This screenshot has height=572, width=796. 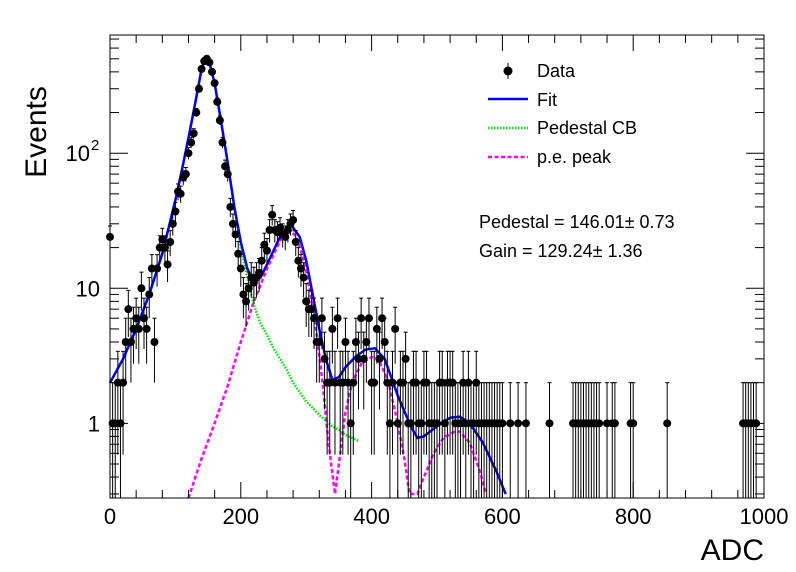 I want to click on y-tick-label: 1, so click(x=94, y=423).